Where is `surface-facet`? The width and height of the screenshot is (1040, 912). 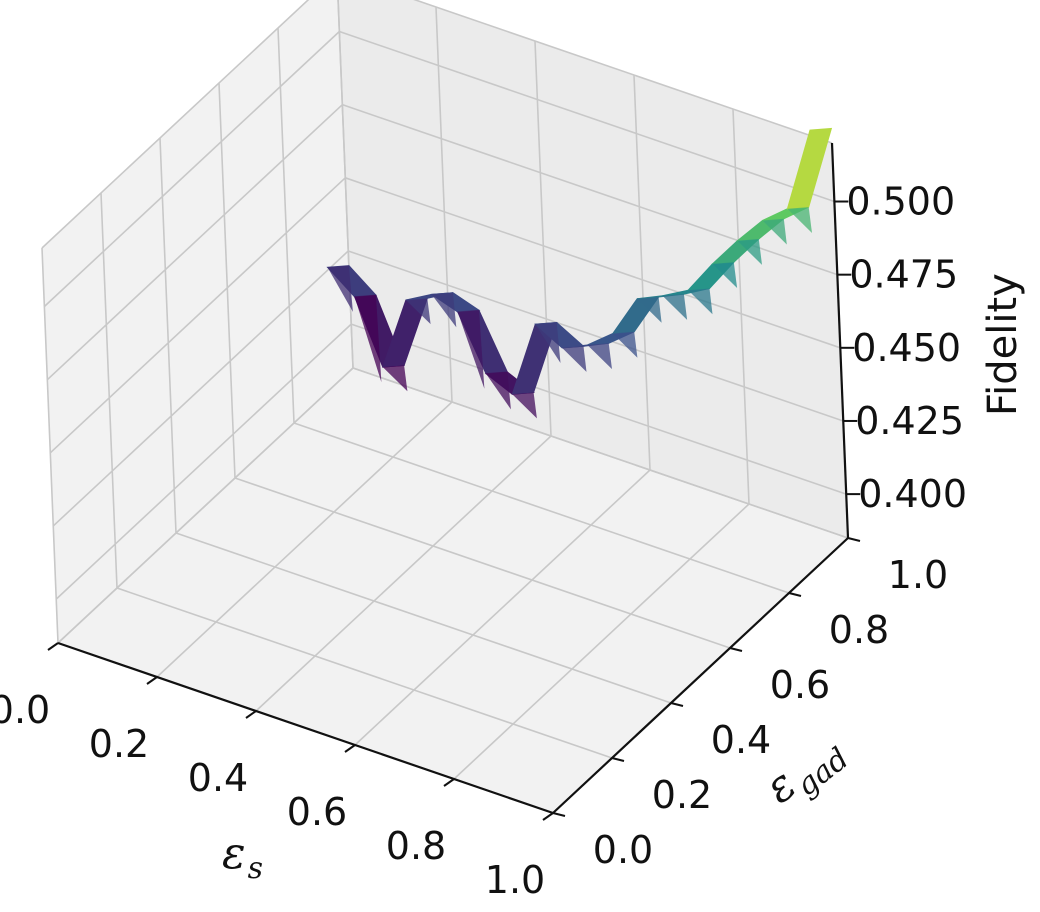 surface-facet is located at coordinates (809, 168).